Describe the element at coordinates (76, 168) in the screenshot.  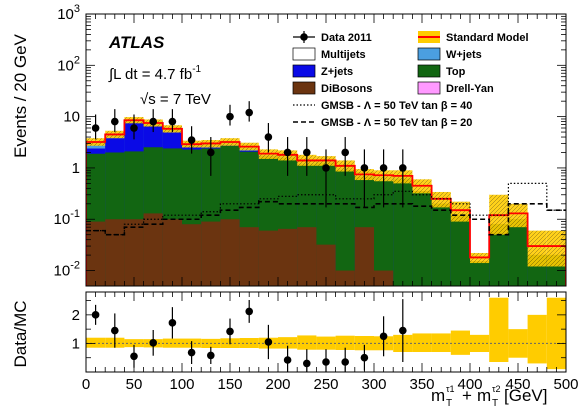
I see `y-tick-label: 1` at that location.